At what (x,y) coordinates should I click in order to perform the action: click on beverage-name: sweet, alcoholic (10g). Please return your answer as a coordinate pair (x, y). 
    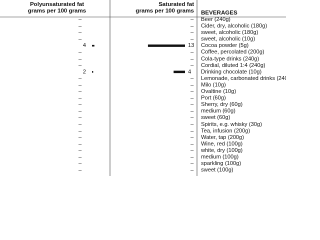
    Looking at the image, I should click on (228, 40).